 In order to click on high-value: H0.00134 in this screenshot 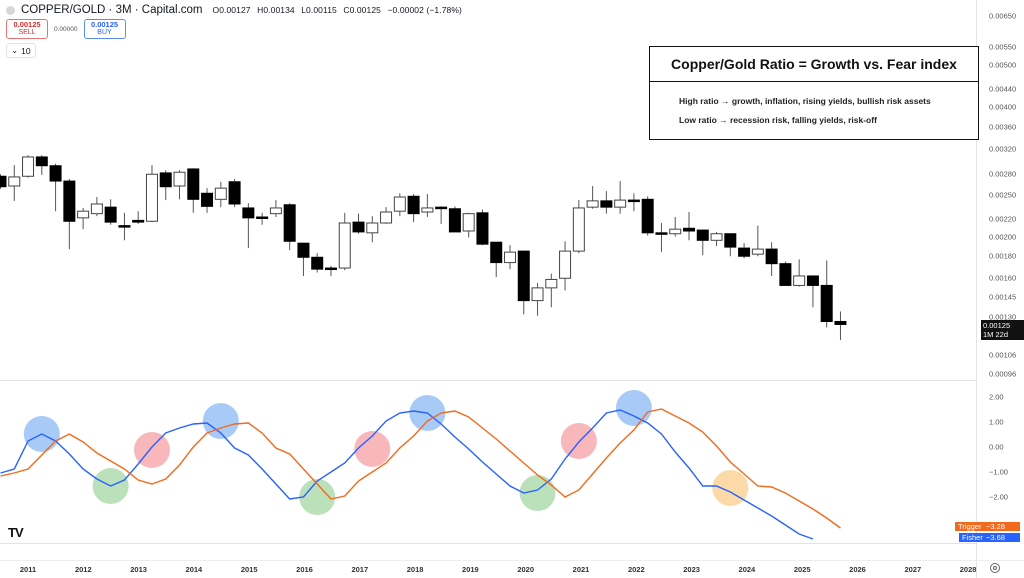, I will do `click(276, 10)`.